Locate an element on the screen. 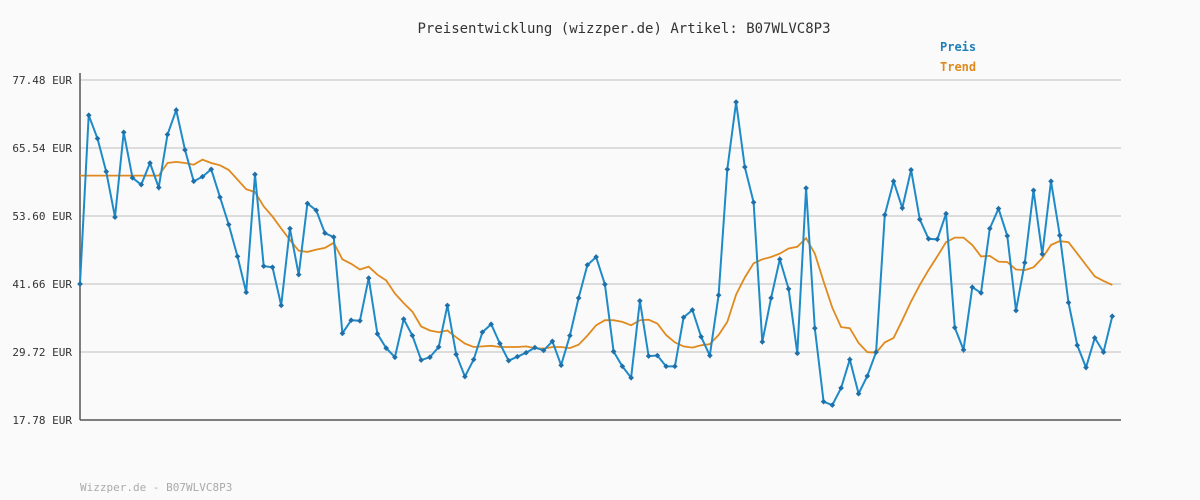 Image resolution: width=1200 pixels, height=500 pixels. legend-trend: Trend is located at coordinates (958, 67).